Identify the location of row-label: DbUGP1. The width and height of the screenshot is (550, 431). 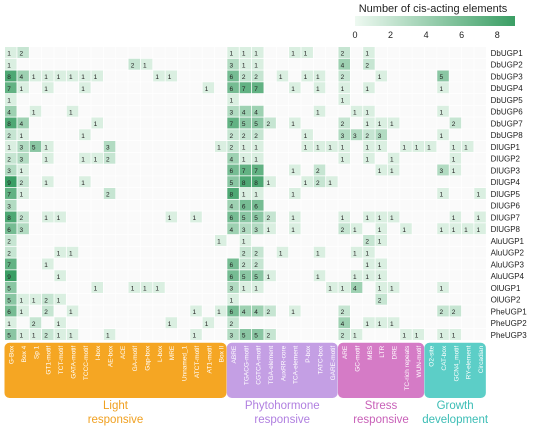
(507, 53).